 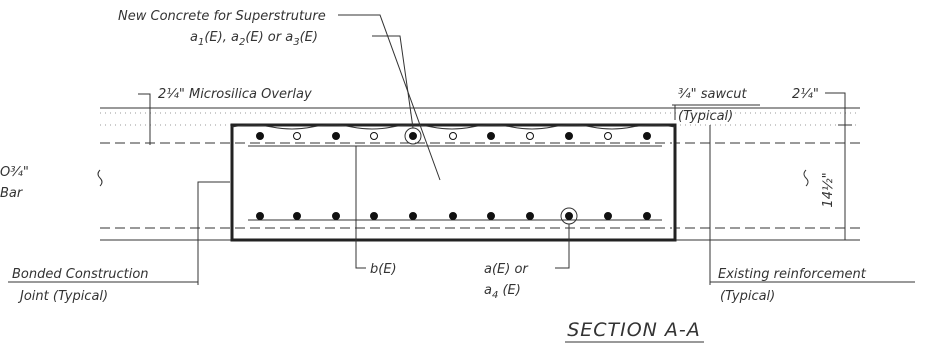 What do you see at coordinates (495, 295) in the screenshot?
I see `subscript: 4` at bounding box center [495, 295].